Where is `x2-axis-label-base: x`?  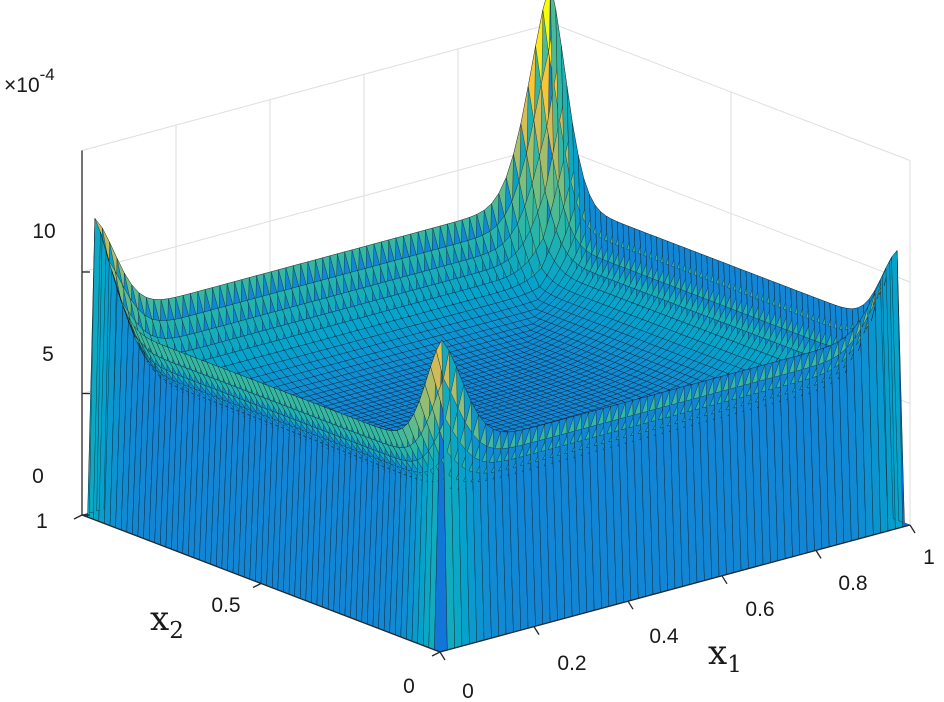
x2-axis-label-base: x is located at coordinates (159, 619).